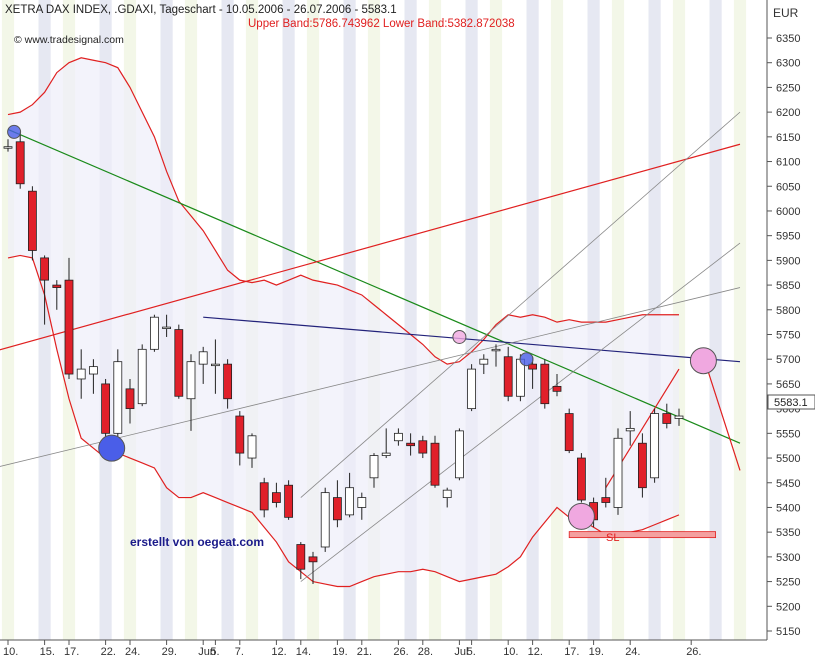 The image size is (815, 663). I want to click on source-label: © www.tradesignal.com, so click(69, 40).